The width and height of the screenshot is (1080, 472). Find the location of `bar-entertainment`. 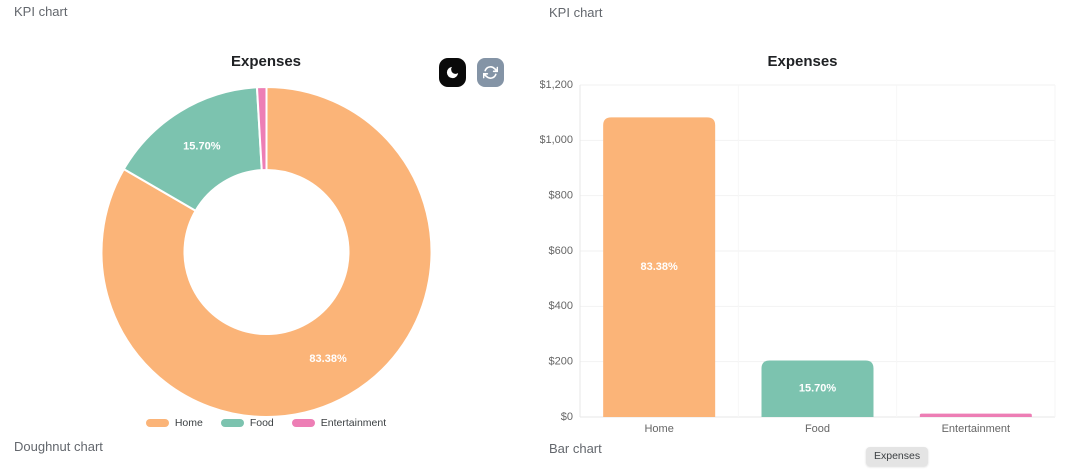

bar-entertainment is located at coordinates (975, 415).